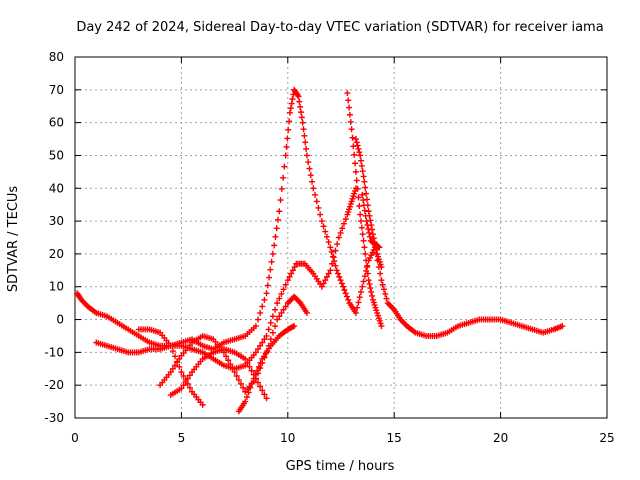  What do you see at coordinates (56, 90) in the screenshot?
I see `y-tick-label: 70` at bounding box center [56, 90].